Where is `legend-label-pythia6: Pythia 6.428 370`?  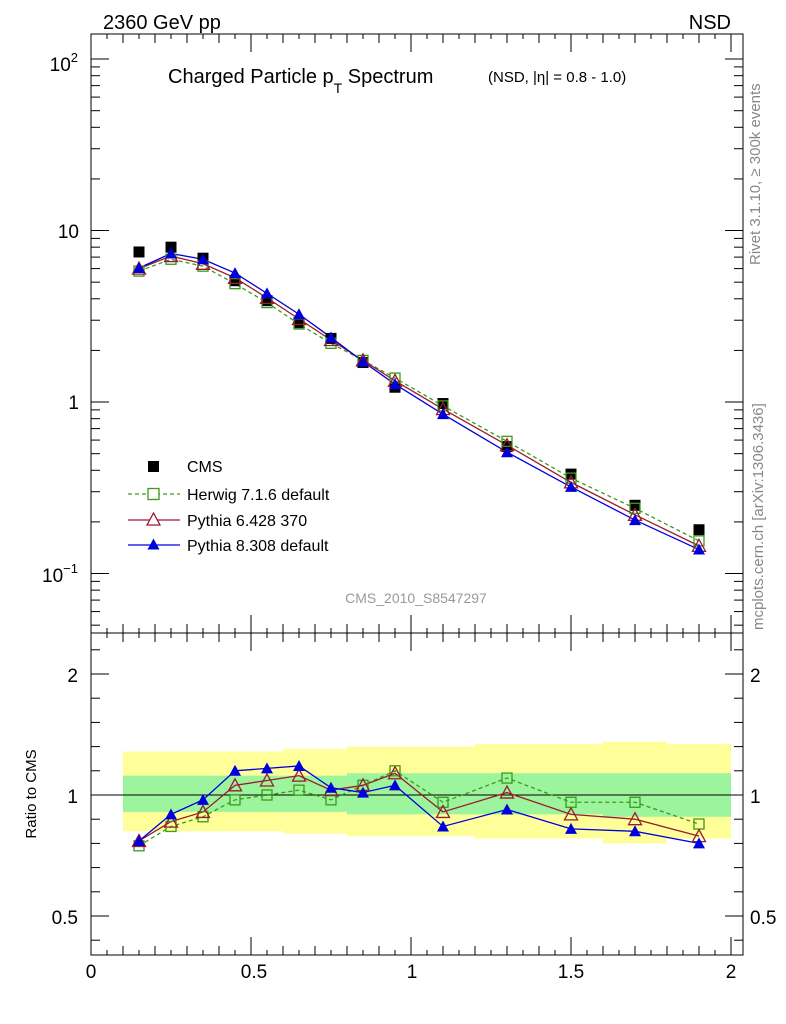
legend-label-pythia6: Pythia 6.428 370 is located at coordinates (247, 521).